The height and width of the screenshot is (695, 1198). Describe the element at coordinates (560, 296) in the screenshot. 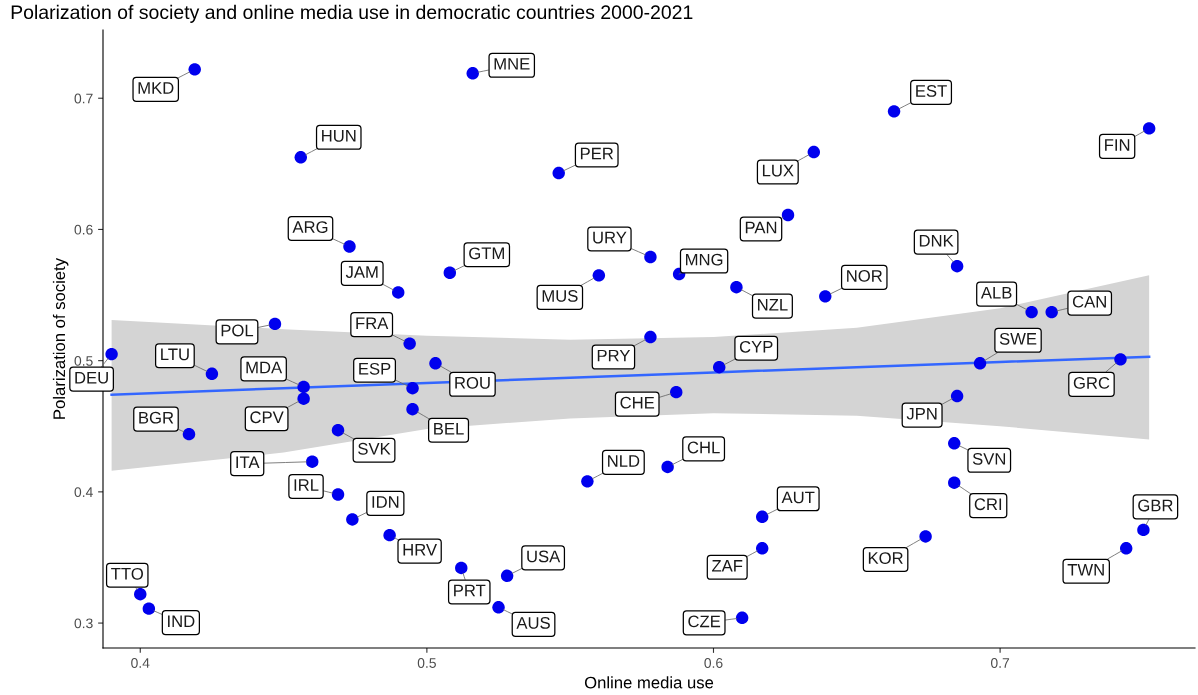

I see `annotation: MUS` at that location.